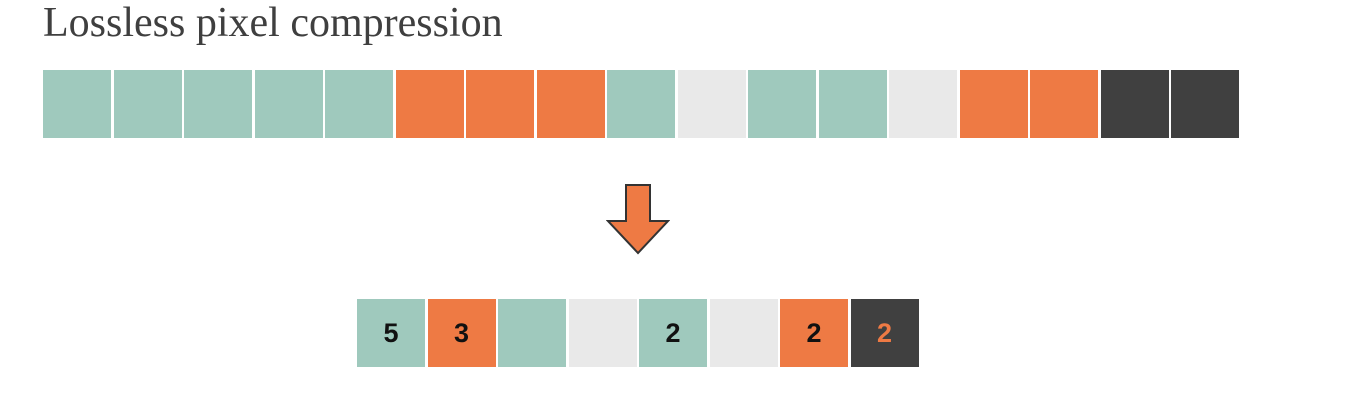  I want to click on compressed-pixel-cell: 5, so click(391, 333).